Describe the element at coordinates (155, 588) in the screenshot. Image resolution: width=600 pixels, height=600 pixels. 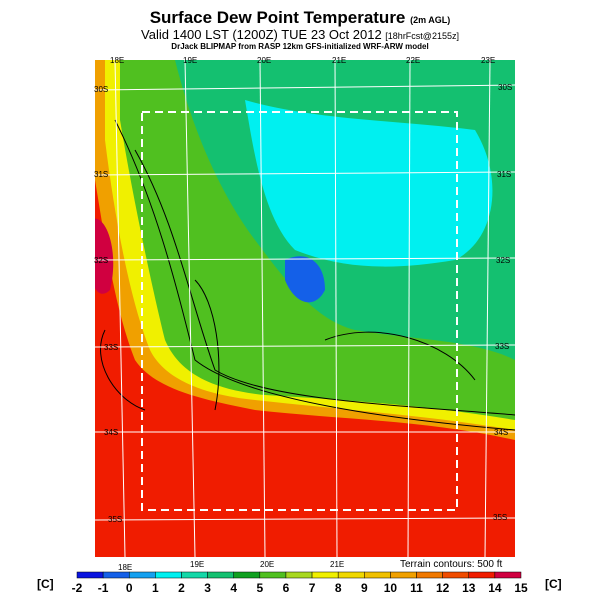
I see `colorbar-tick-label: 1` at that location.